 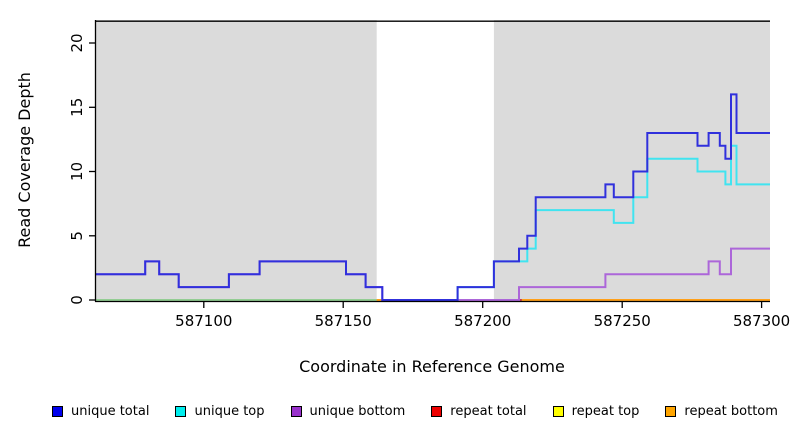 I want to click on legend-label-unique-top: unique top, so click(x=229, y=411).